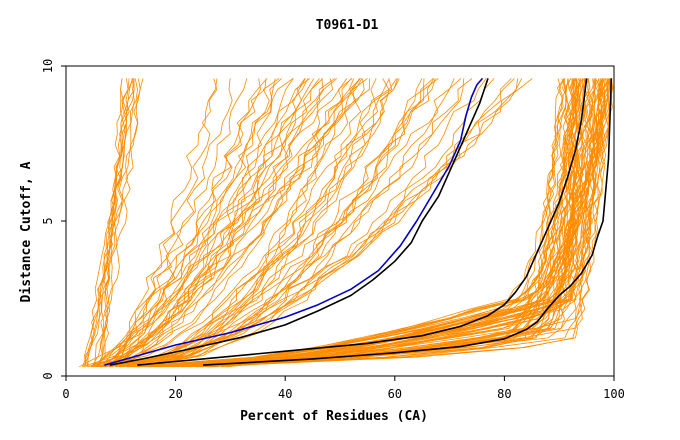 The width and height of the screenshot is (680, 440). Describe the element at coordinates (347, 25) in the screenshot. I see `chart-title: T0961-D1` at that location.